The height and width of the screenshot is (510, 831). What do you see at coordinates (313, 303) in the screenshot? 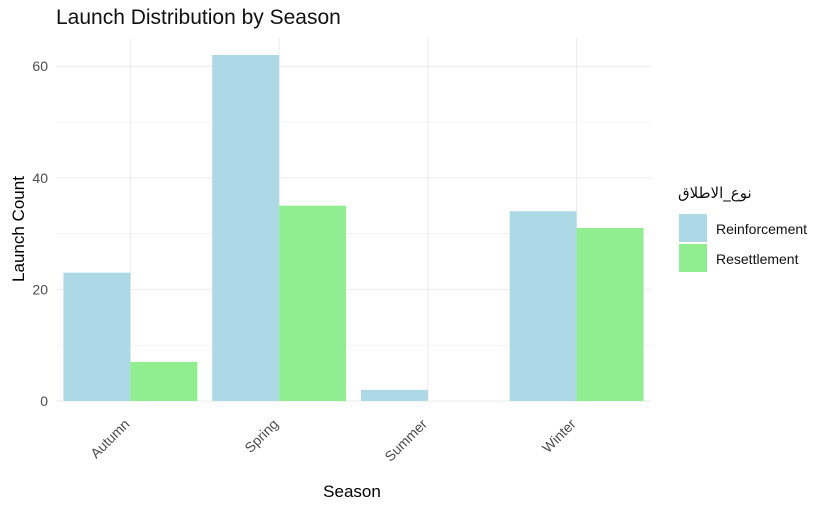
I see `bar-resettlement-spring` at bounding box center [313, 303].